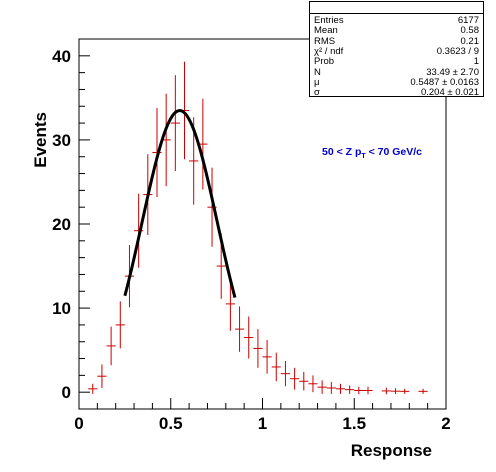  Describe the element at coordinates (317, 72) in the screenshot. I see `stats-key: N` at that location.